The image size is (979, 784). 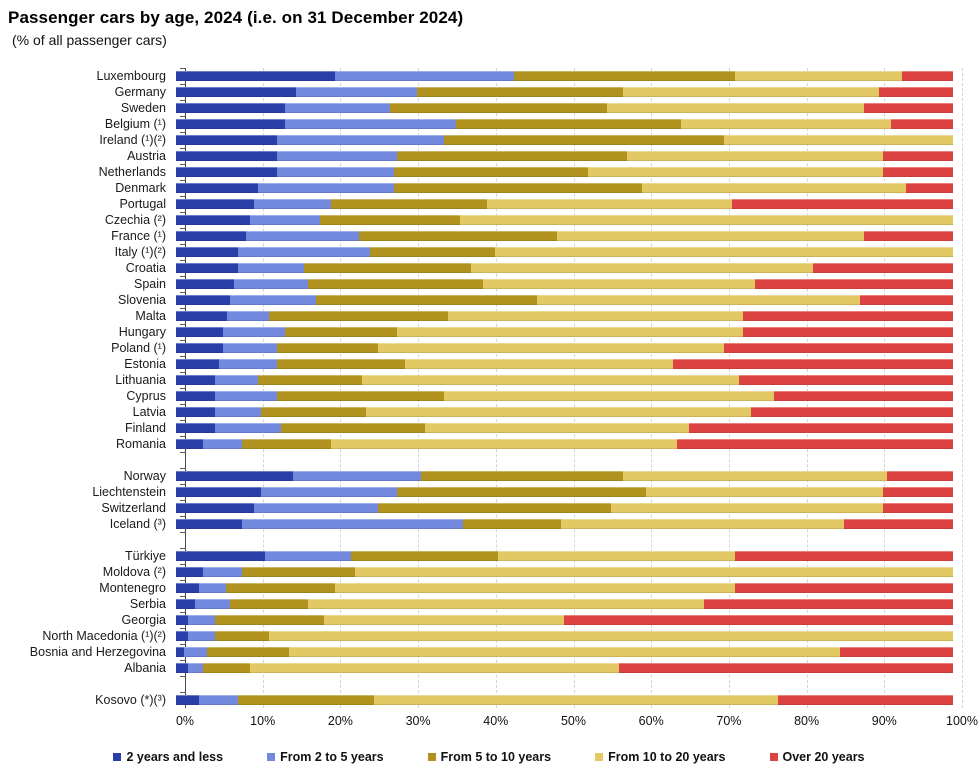 What do you see at coordinates (175, 757) in the screenshot?
I see `legend-label: 2 years and less` at bounding box center [175, 757].